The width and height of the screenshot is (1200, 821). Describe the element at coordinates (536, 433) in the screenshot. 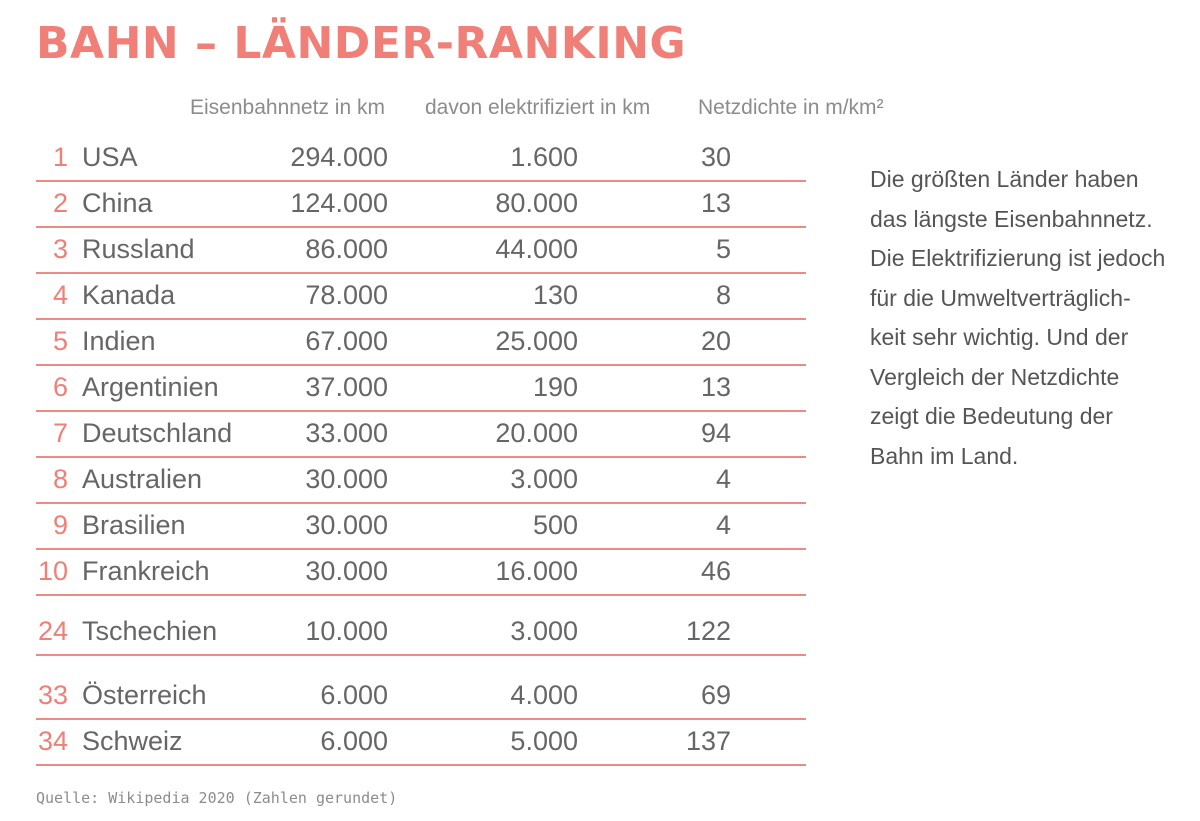

I see `electrified-length-cell: 20.000` at that location.